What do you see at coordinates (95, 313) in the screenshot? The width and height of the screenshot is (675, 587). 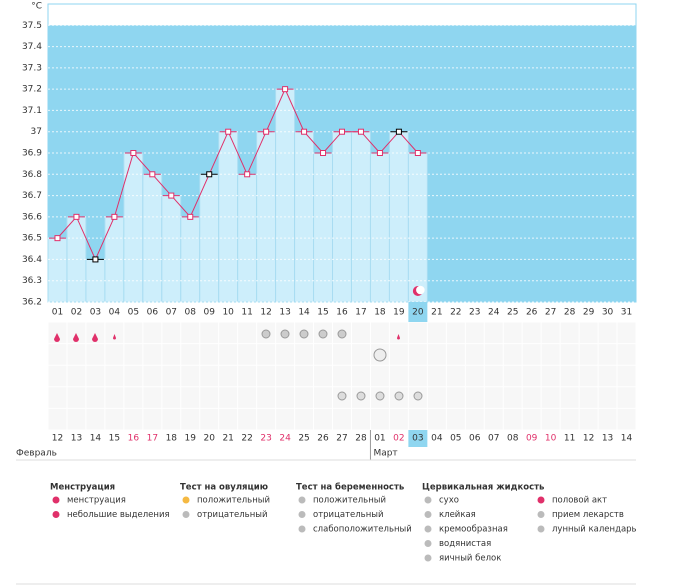 I see `x-tick-label: 03` at bounding box center [95, 313].